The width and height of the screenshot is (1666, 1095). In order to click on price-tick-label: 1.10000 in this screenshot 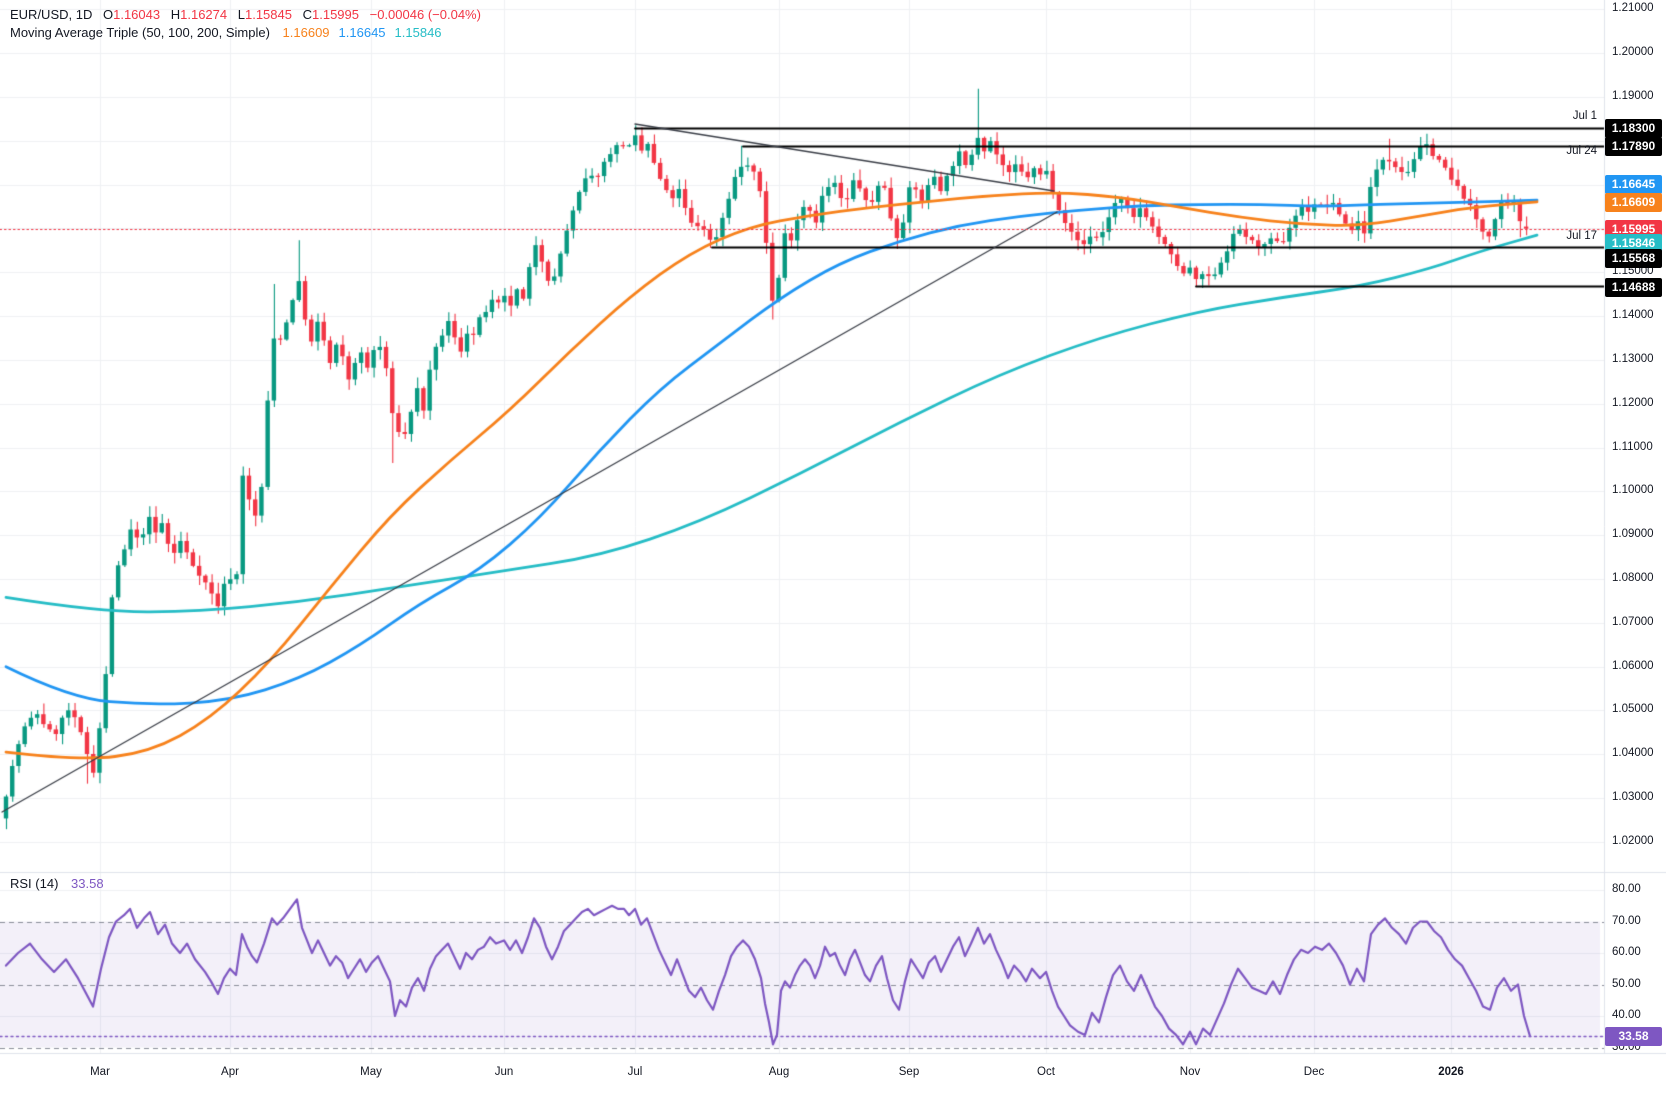, I will do `click(1633, 490)`.